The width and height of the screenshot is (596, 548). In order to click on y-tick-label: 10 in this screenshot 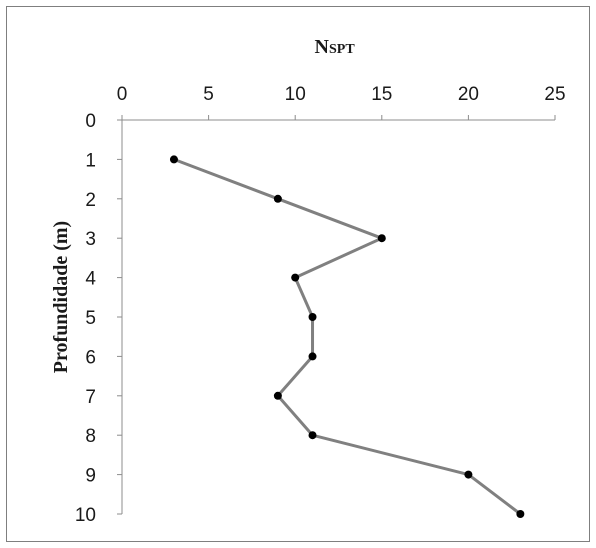, I will do `click(85, 515)`.